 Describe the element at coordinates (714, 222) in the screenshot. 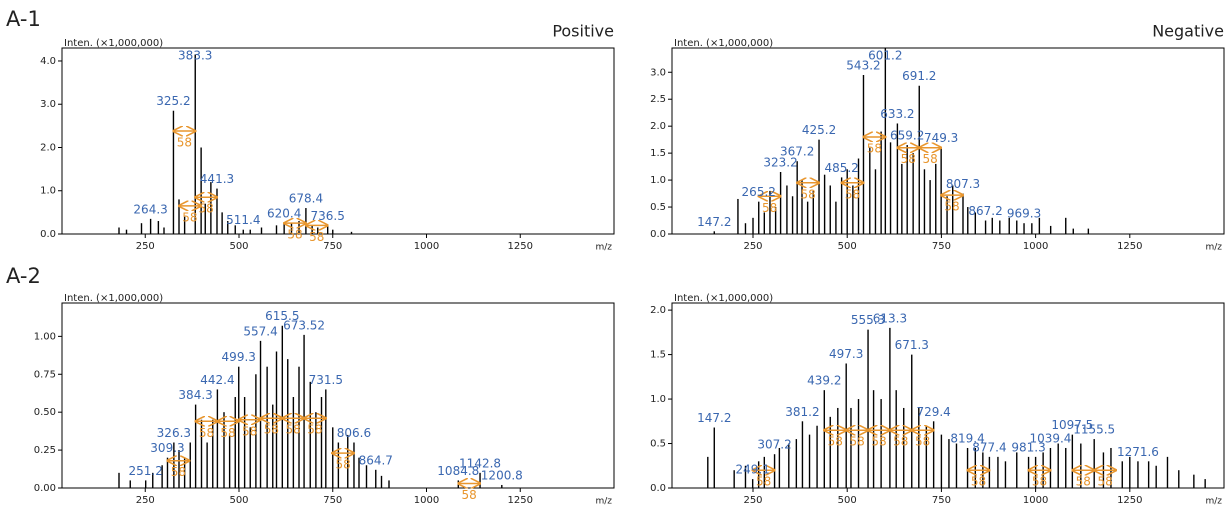

I see `peak-label: 147.2` at that location.